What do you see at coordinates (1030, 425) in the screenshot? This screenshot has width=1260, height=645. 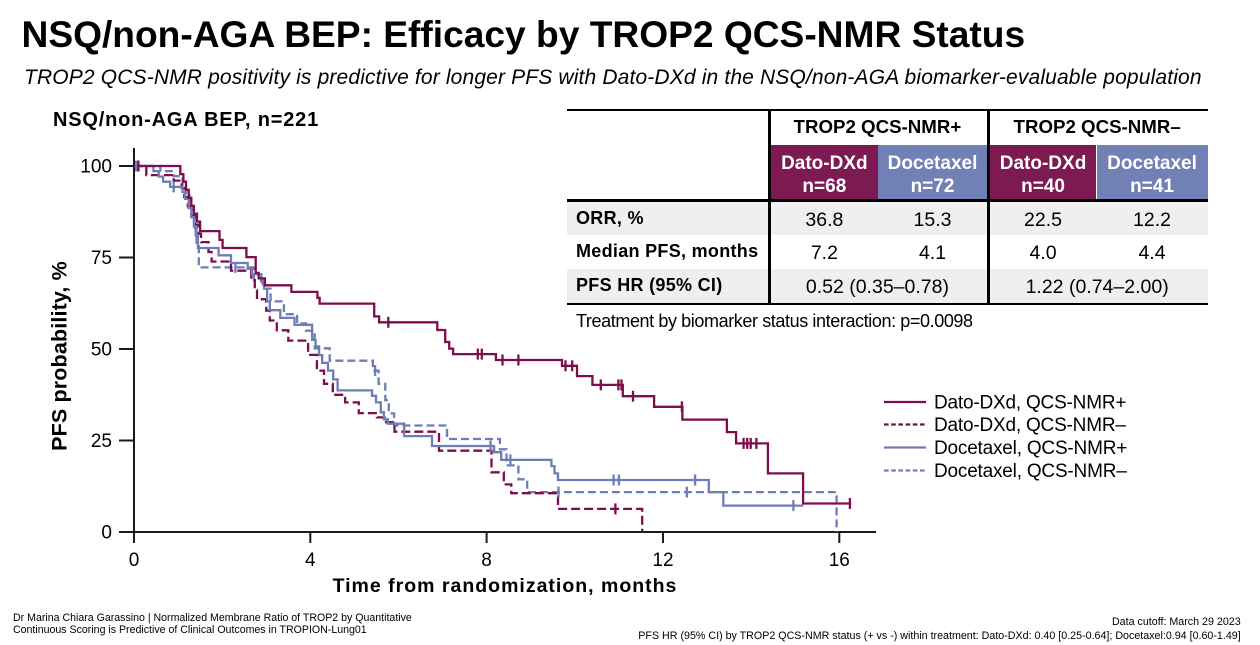 I see `svg-text: Dato-DXd, QCS-NMR–` at bounding box center [1030, 425].